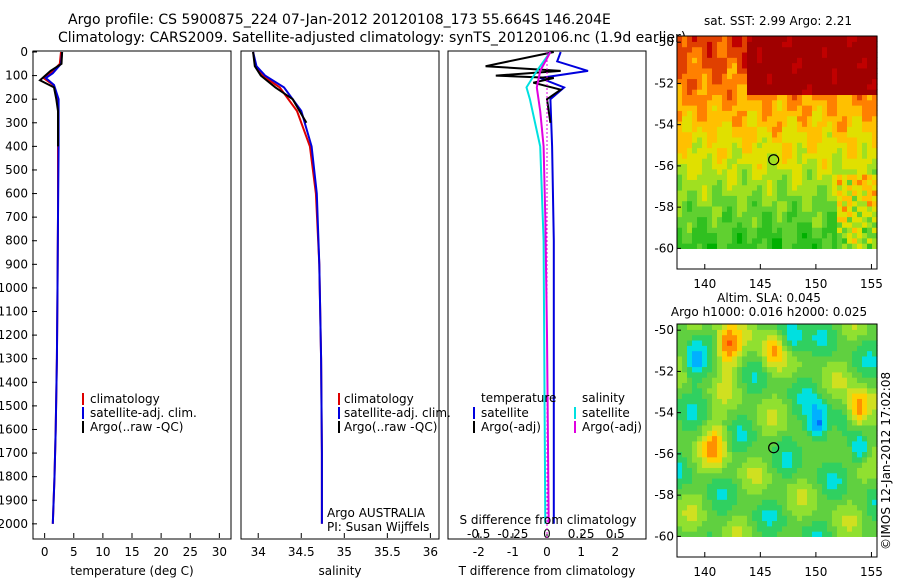 This screenshot has height=580, width=900. What do you see at coordinates (16, 146) in the screenshot?
I see `y-tick-label: 400` at bounding box center [16, 146].